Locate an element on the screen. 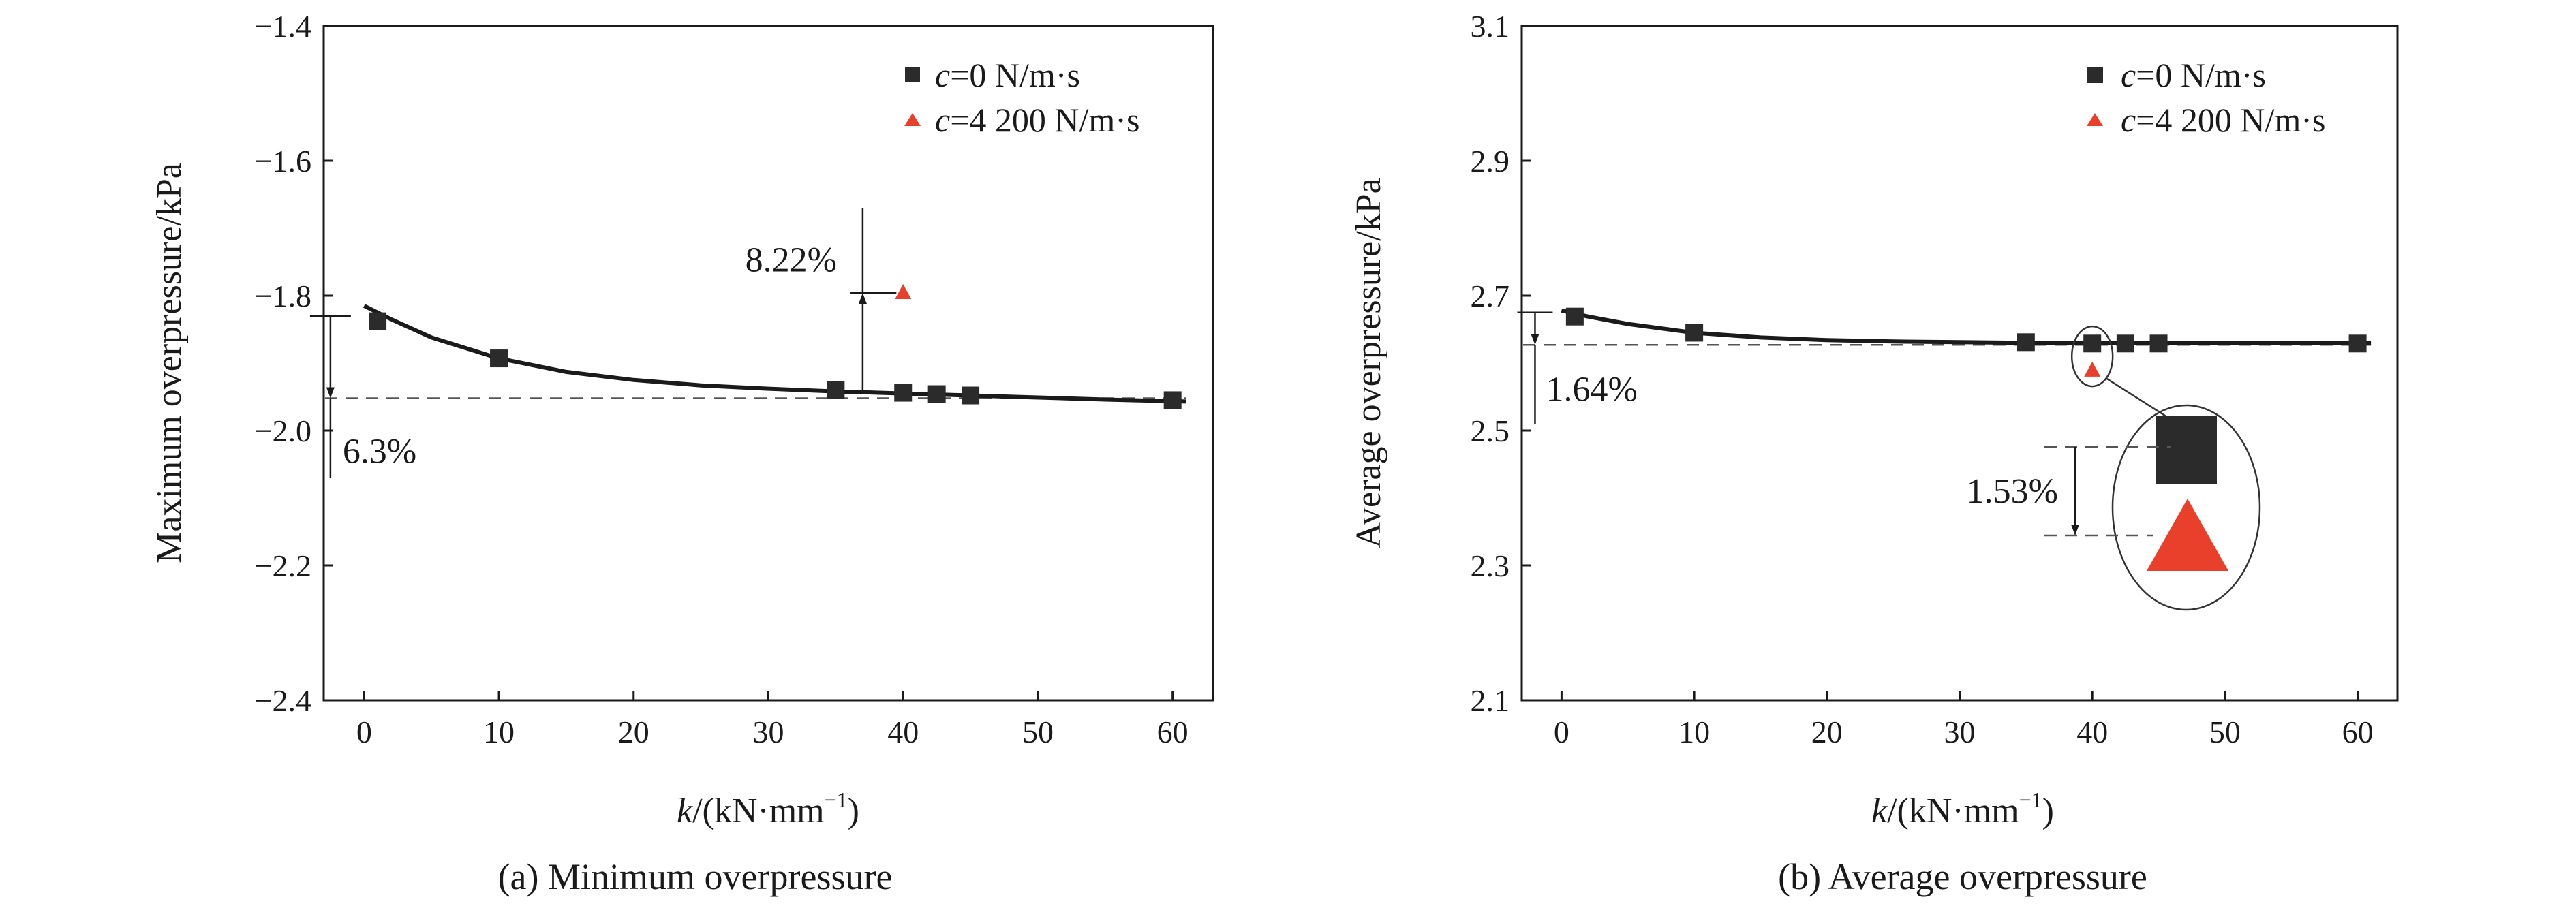 The width and height of the screenshot is (2576, 906). x-tick-label-a: 20 is located at coordinates (633, 732).